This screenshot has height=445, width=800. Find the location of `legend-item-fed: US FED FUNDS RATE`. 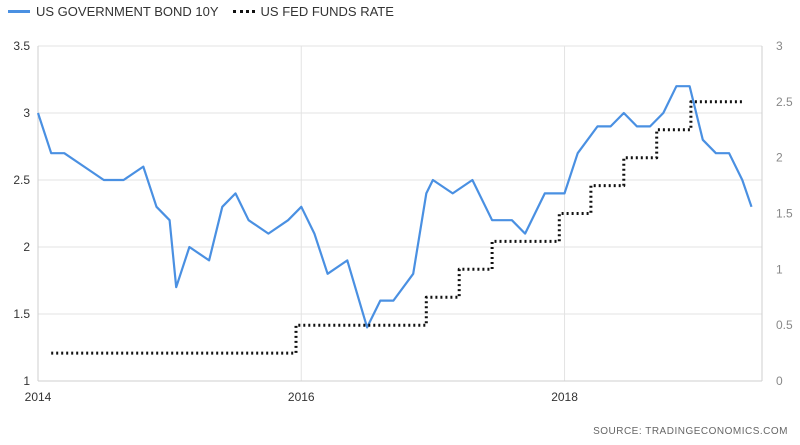

legend-item-fed: US FED FUNDS RATE is located at coordinates (313, 11).